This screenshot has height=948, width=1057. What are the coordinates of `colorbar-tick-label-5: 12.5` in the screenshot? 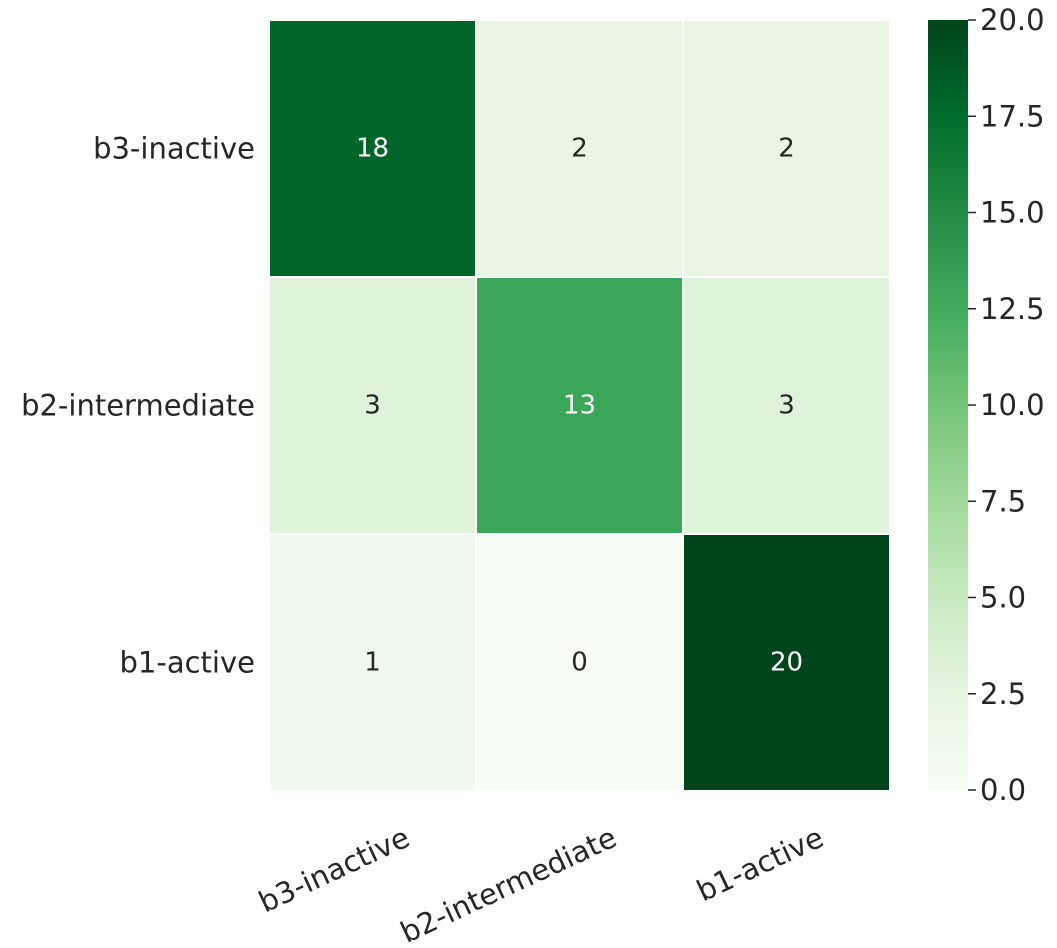 It's located at (1012, 309).